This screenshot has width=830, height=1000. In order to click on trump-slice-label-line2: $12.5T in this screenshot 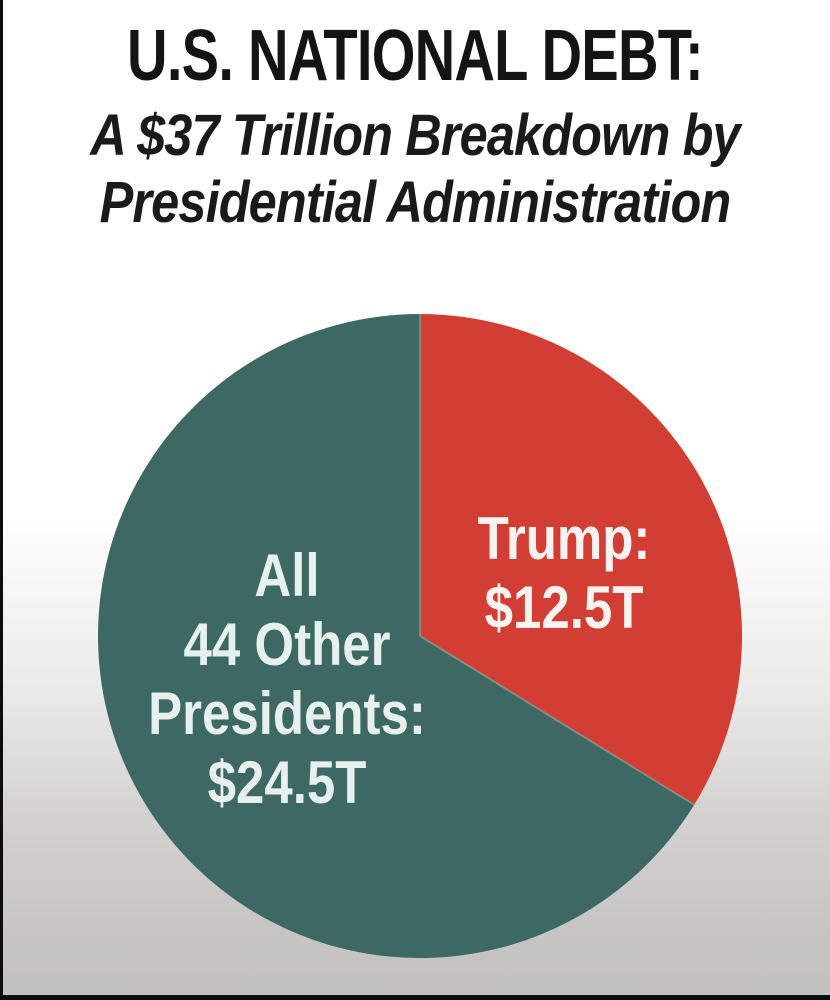, I will do `click(564, 607)`.